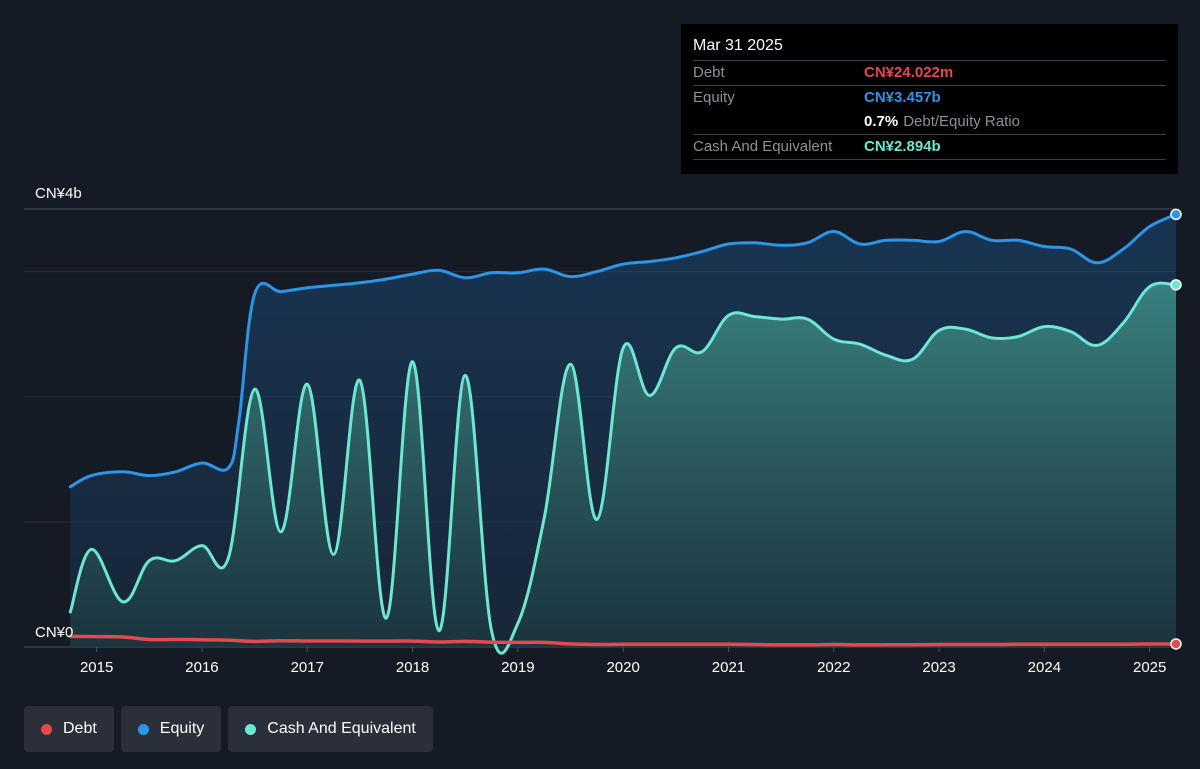 The width and height of the screenshot is (1200, 769). I want to click on tooltip-row-debt: Debt CN¥24.022m, so click(929, 72).